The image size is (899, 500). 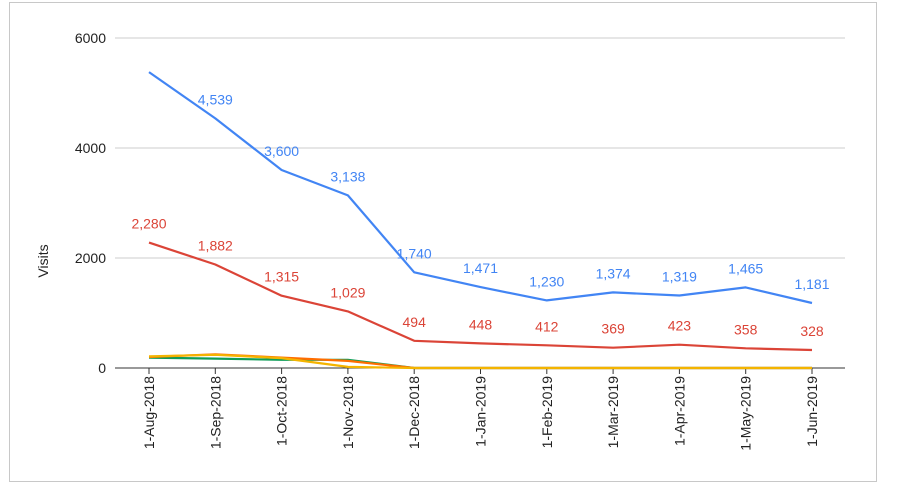 What do you see at coordinates (746, 413) in the screenshot?
I see `x-tick-label: 1-May-2019` at bounding box center [746, 413].